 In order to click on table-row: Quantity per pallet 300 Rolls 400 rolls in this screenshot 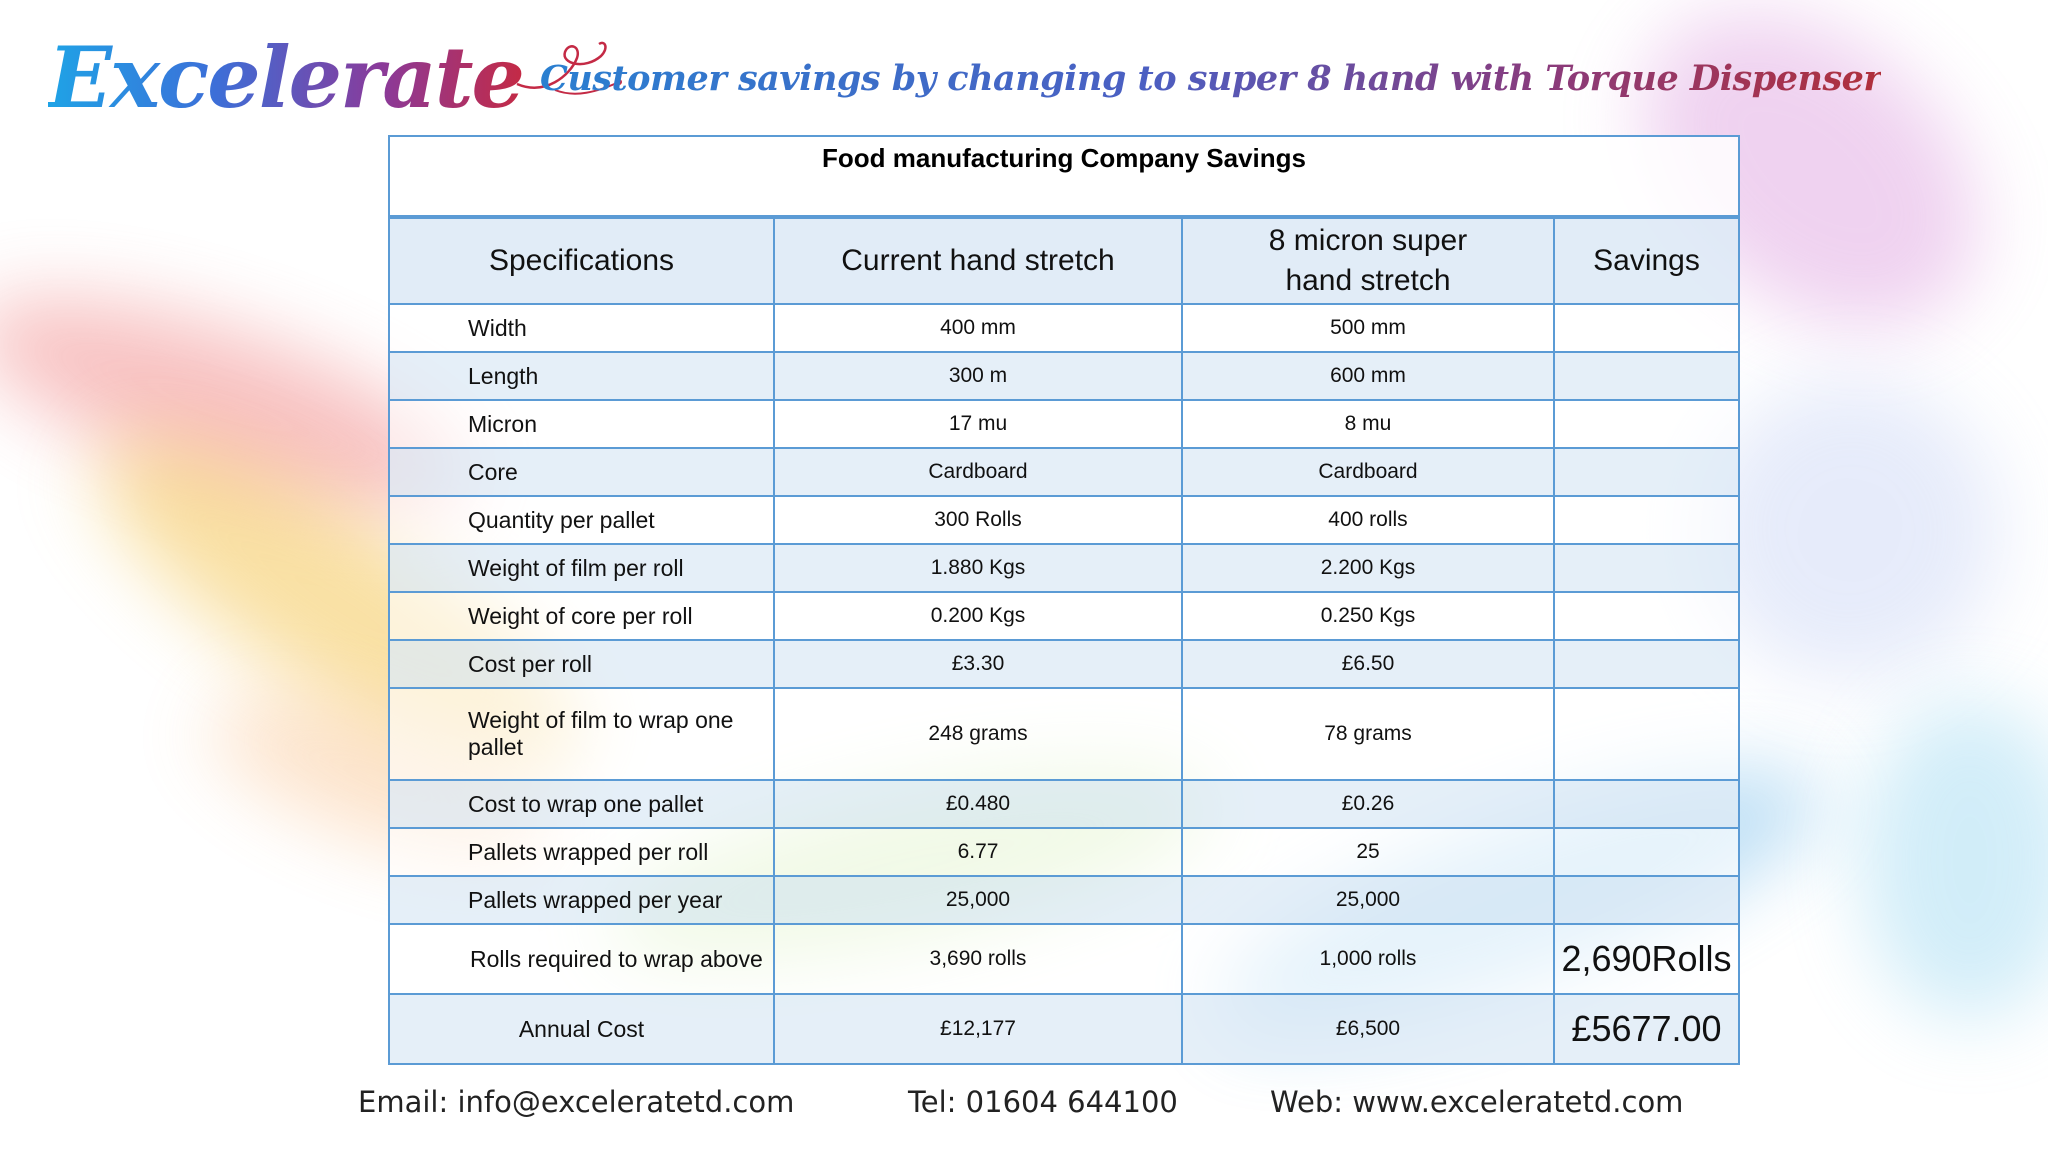, I will do `click(1064, 520)`.